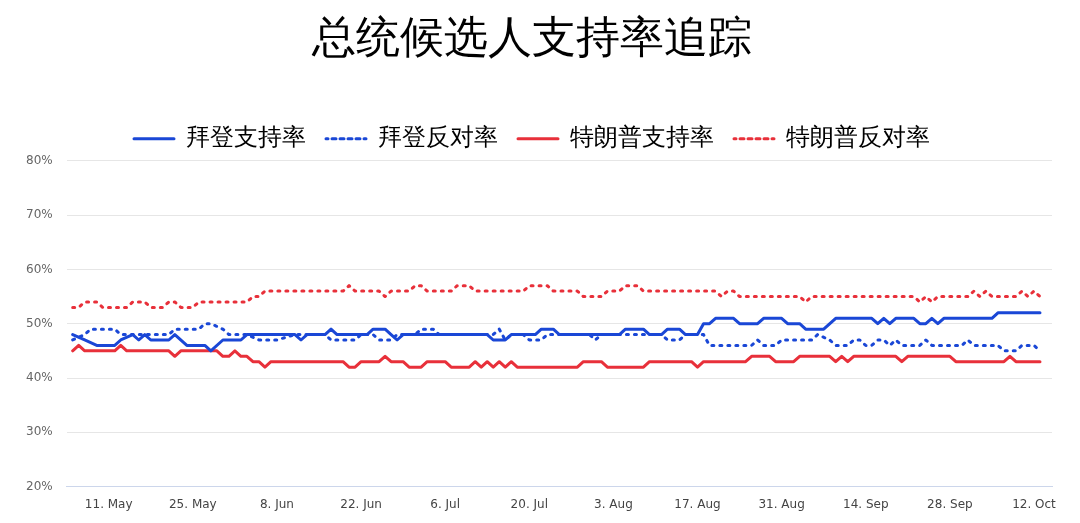  Describe the element at coordinates (531, 36) in the screenshot. I see `chart-title: 总统候选人支持率追踪` at that location.